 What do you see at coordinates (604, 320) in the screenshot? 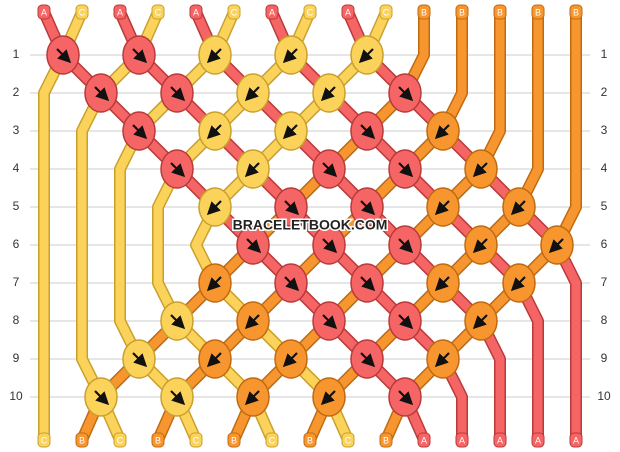
I see `row-label: 8` at bounding box center [604, 320].